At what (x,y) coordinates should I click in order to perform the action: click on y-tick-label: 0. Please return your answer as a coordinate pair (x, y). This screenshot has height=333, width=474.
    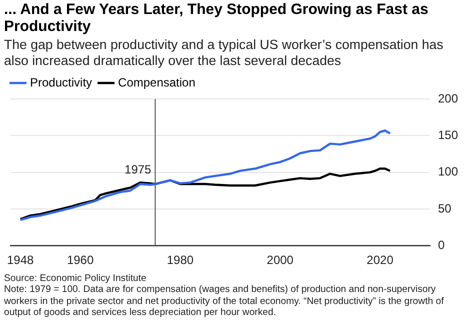
    Looking at the image, I should click on (441, 245).